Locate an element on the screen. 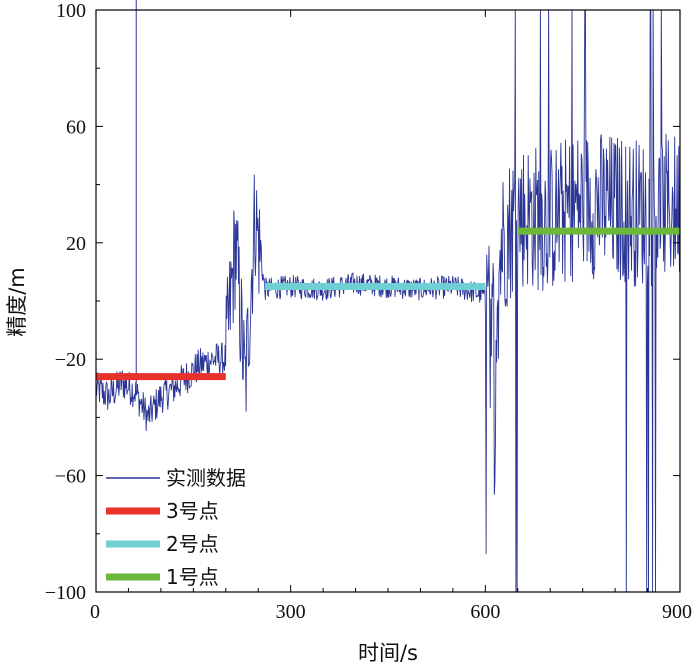  y-tick-label: −60 is located at coordinates (70, 477).